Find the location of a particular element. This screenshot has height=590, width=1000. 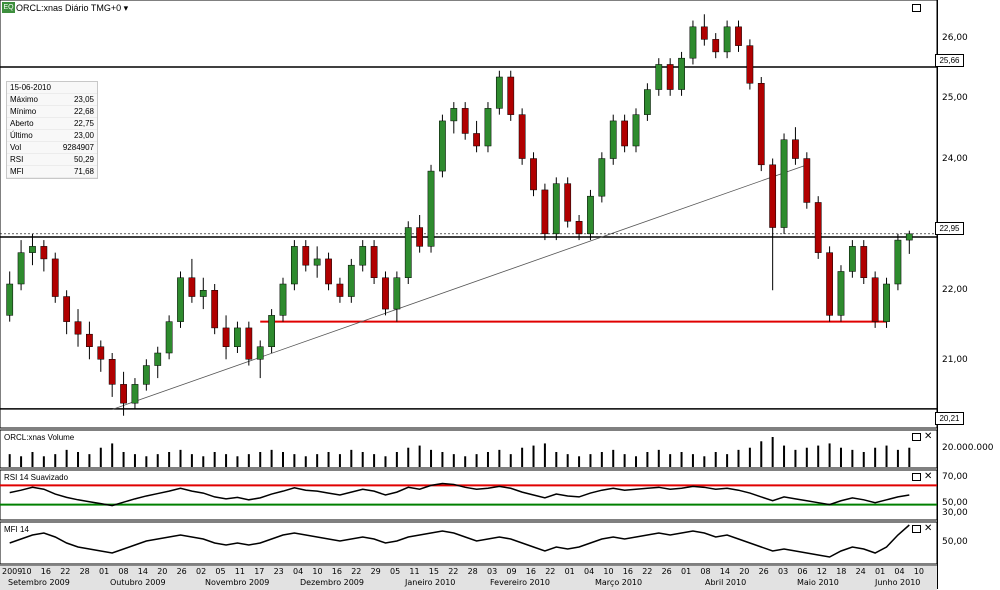

info-value: 71,68 is located at coordinates (83, 171).